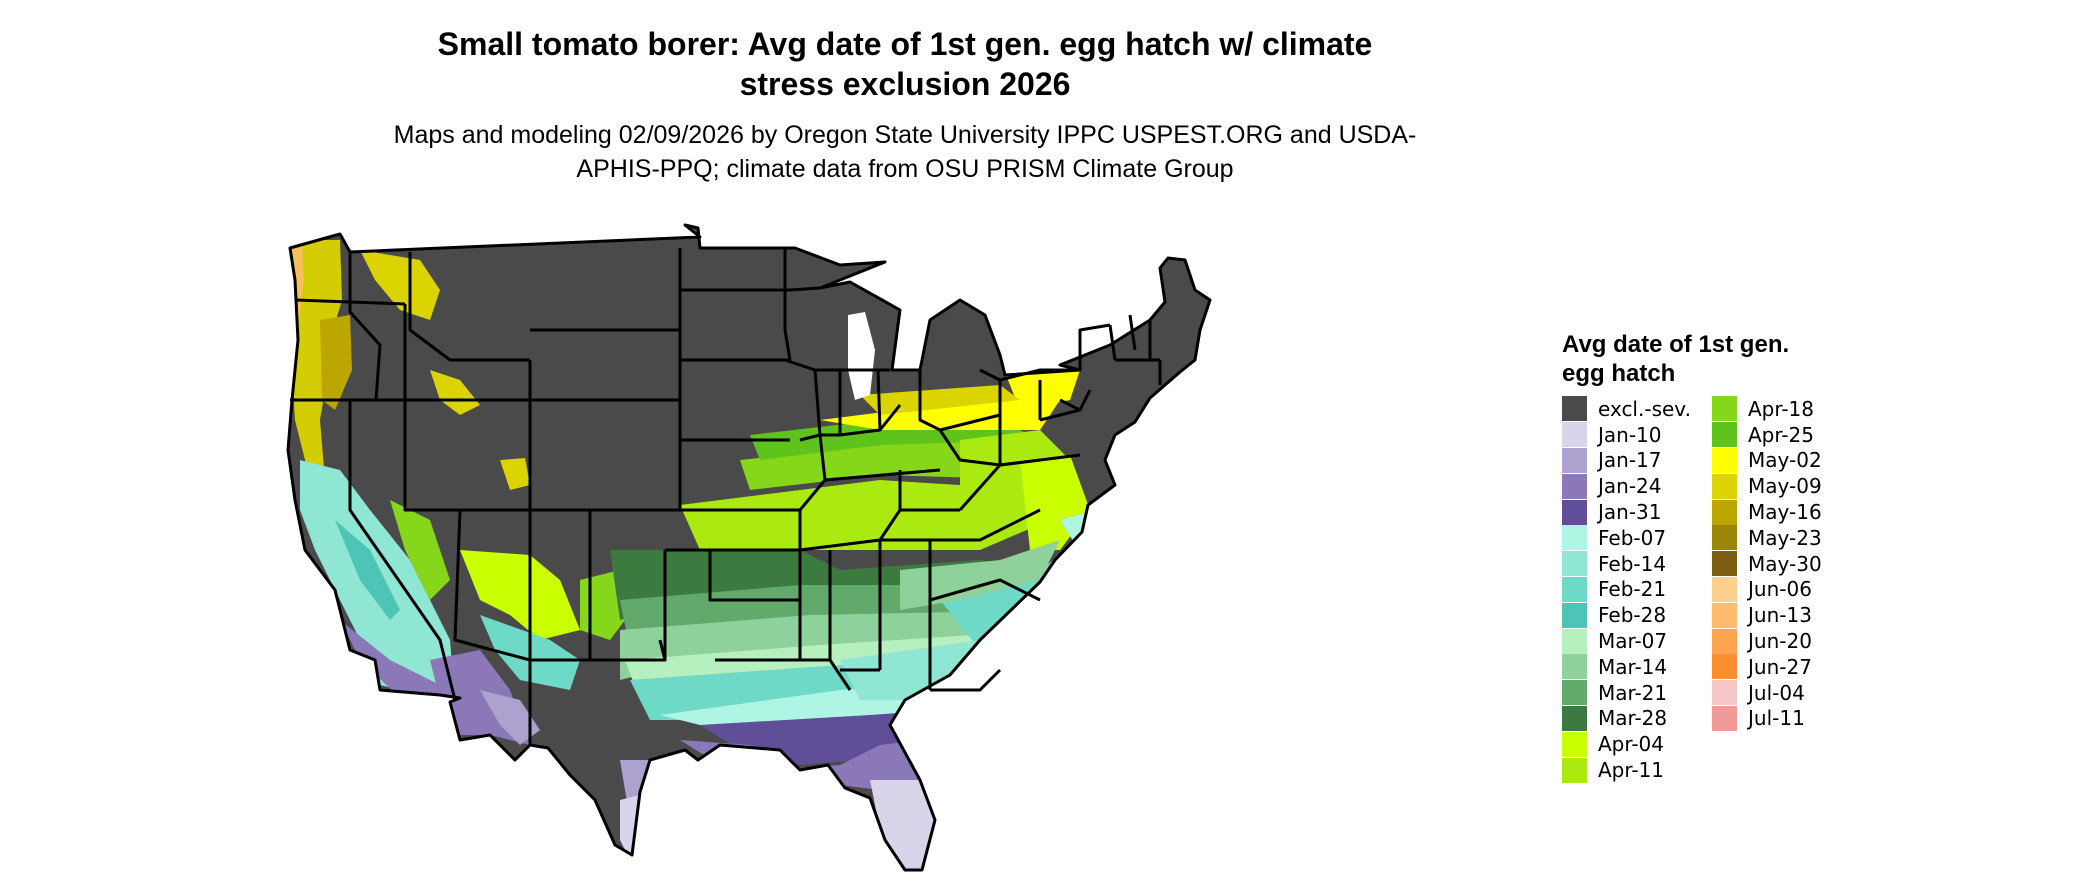  What do you see at coordinates (1015, 485) in the screenshot?
I see `band-appalachia-green` at bounding box center [1015, 485].